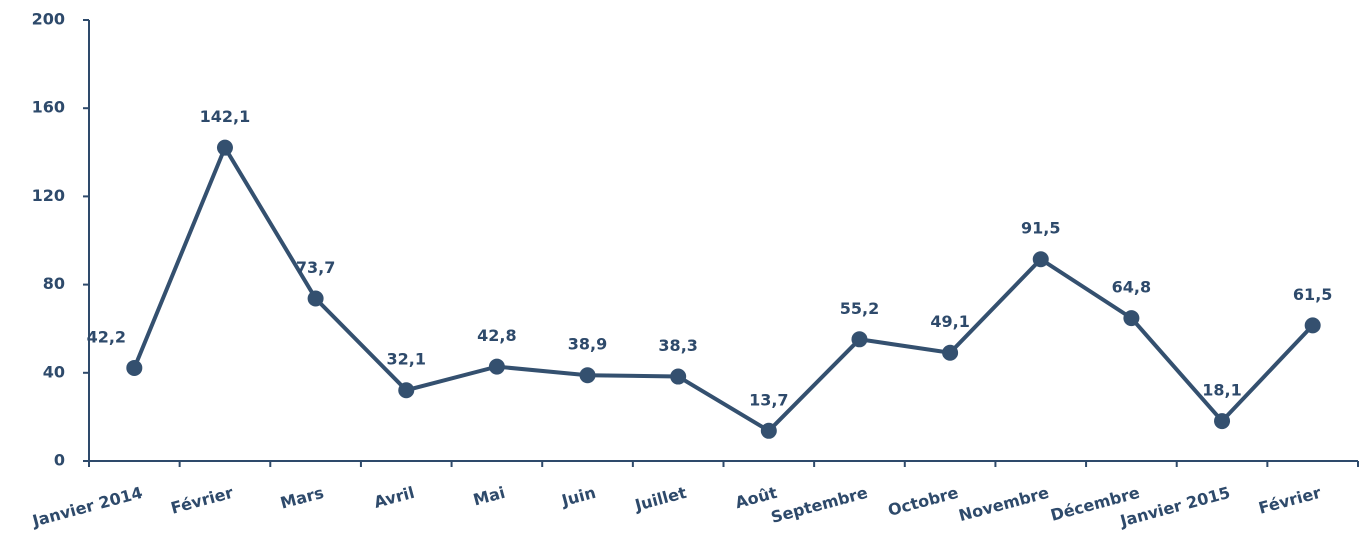 This screenshot has height=546, width=1360. What do you see at coordinates (59, 460) in the screenshot?
I see `y-tick-label: 0` at bounding box center [59, 460].